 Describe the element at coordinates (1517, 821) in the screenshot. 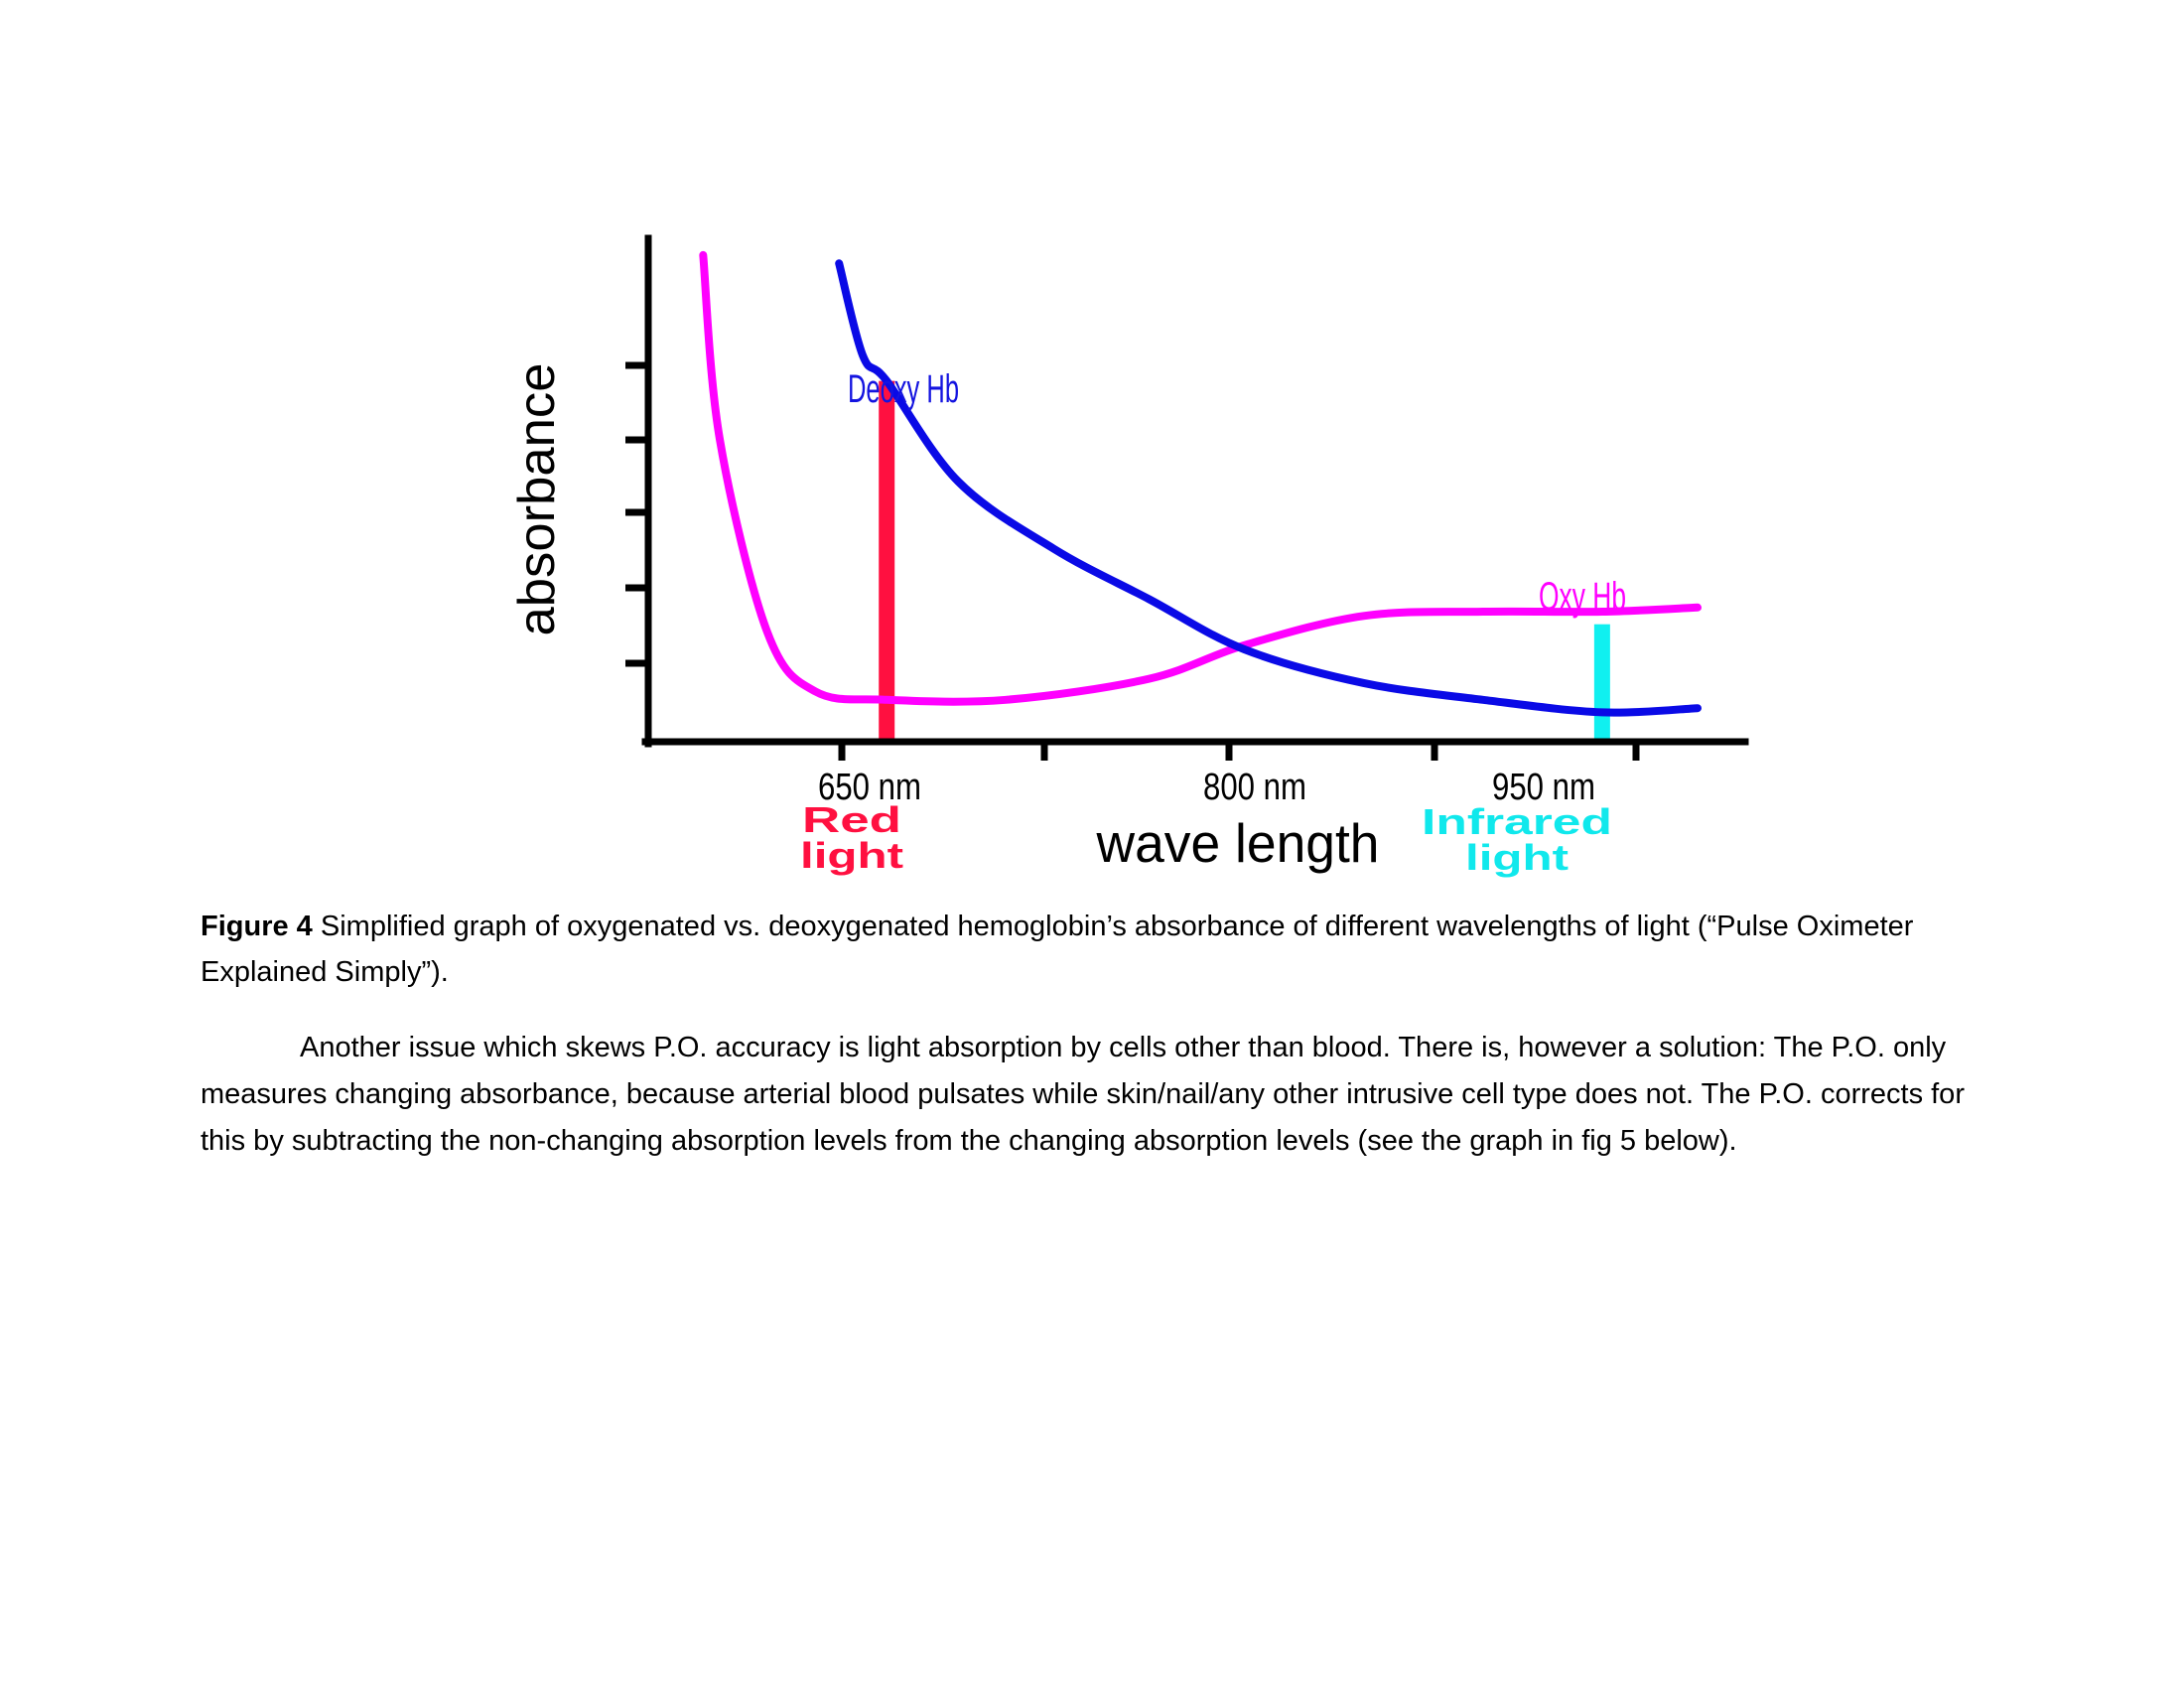

I see `infrared-light-label: Infrared` at that location.